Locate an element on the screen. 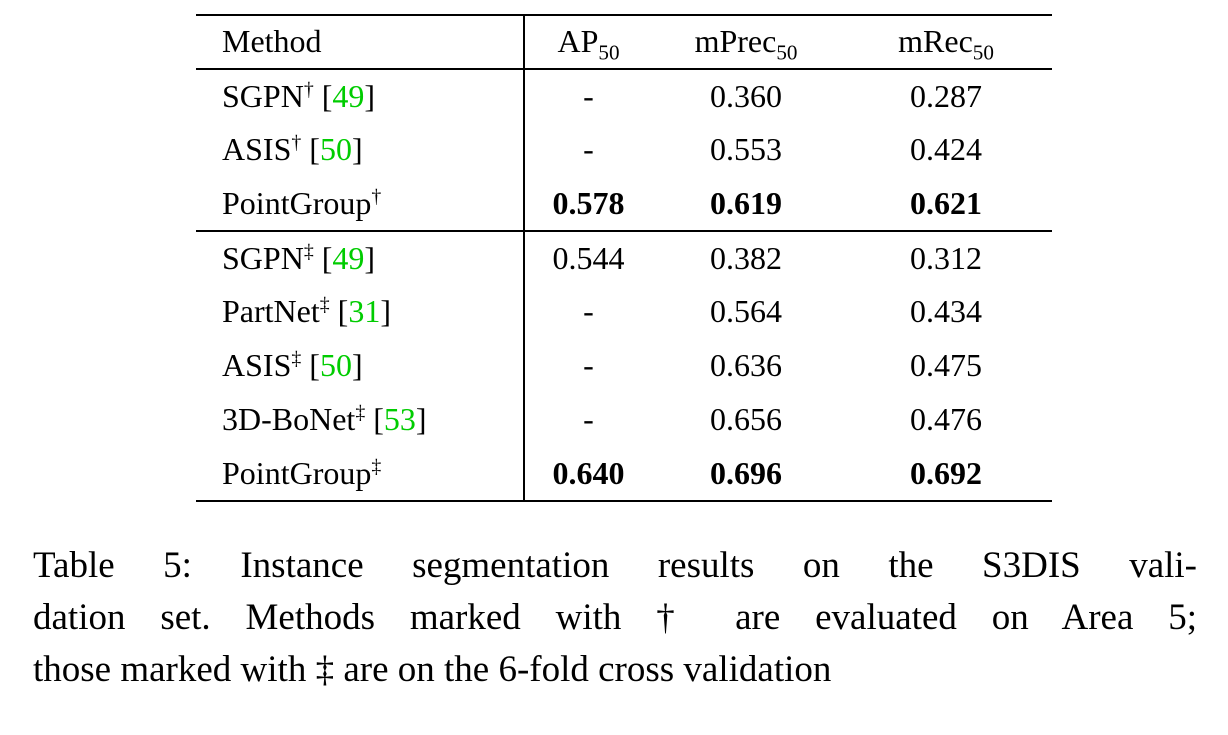 Image resolution: width=1228 pixels, height=735 pixels. citation: [31] is located at coordinates (364, 311).